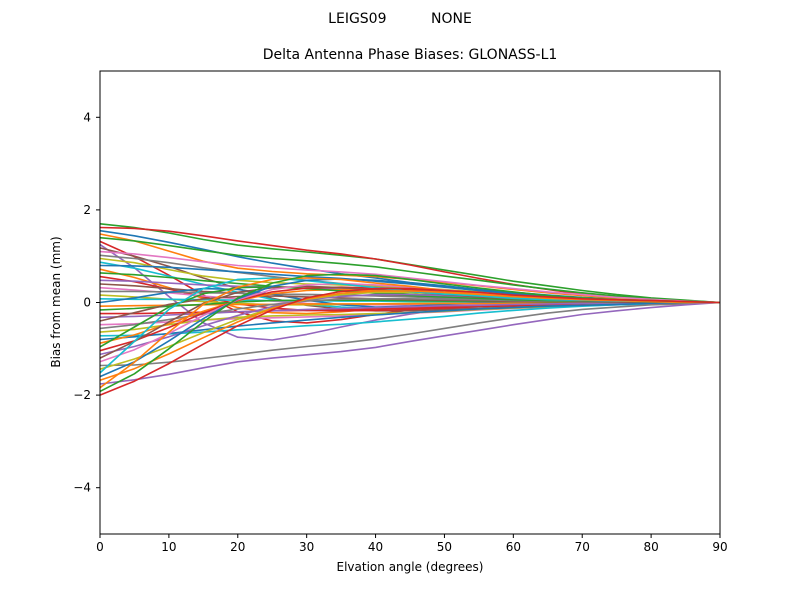 The width and height of the screenshot is (800, 600). What do you see at coordinates (87, 303) in the screenshot?
I see `y-tick-label: 0` at bounding box center [87, 303].